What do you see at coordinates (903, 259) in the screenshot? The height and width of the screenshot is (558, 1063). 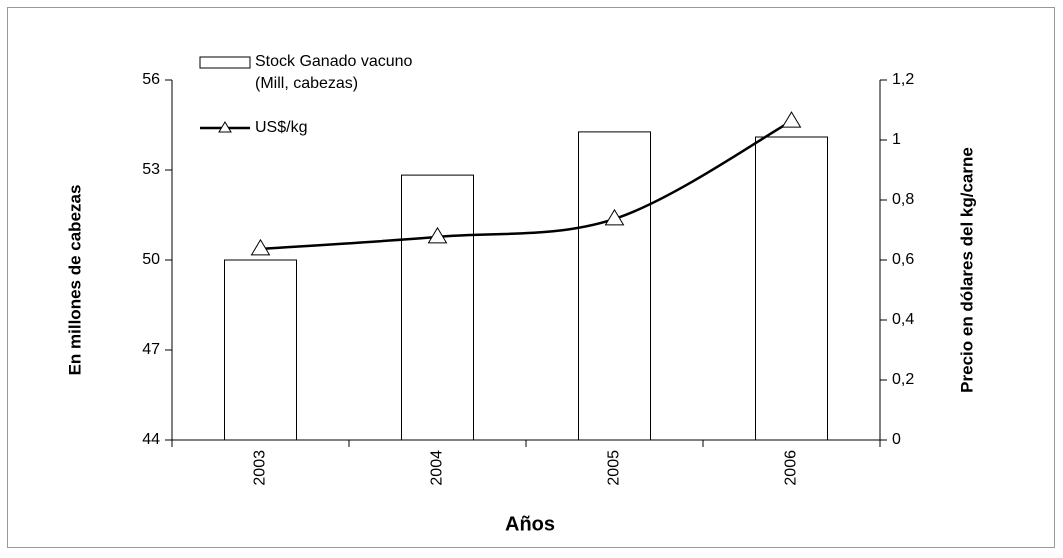 I see `y2-tick-label: 0,6` at bounding box center [903, 259].